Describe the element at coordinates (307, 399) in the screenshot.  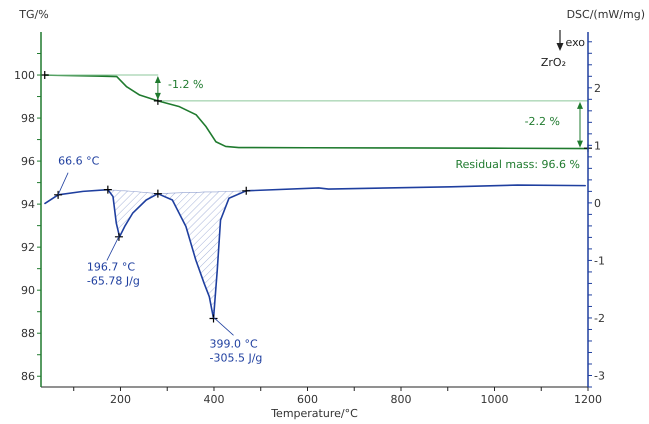
I see `x-tick-label: 600` at that location.